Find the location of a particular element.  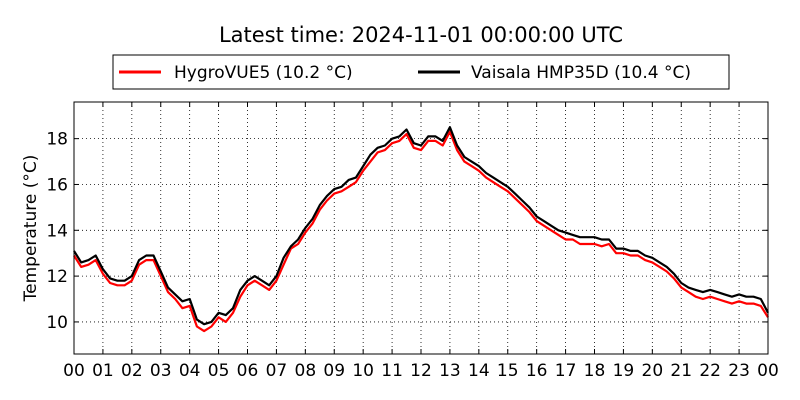

x-tick-label: 03 is located at coordinates (161, 371).